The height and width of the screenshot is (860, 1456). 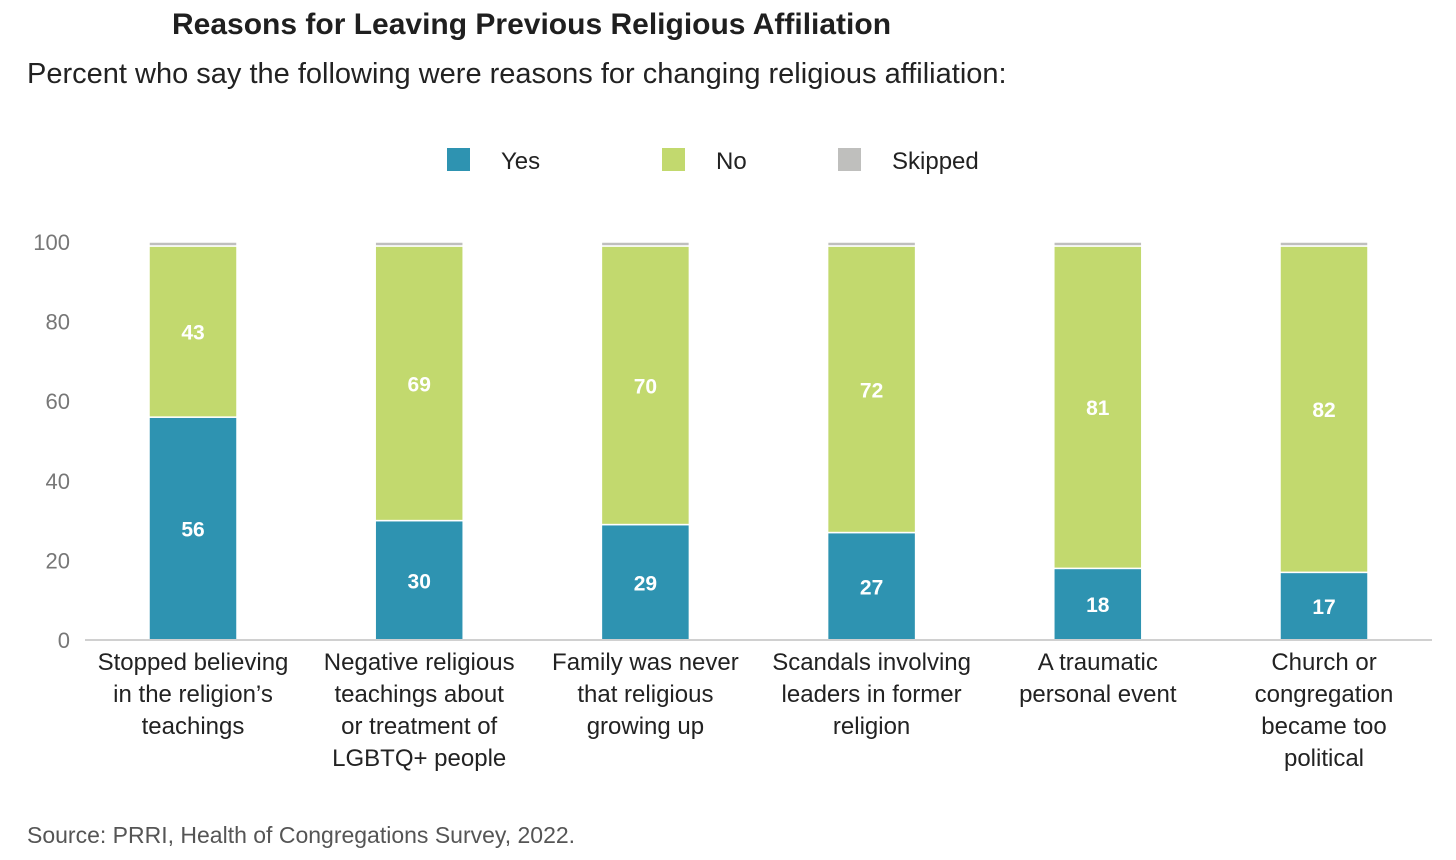 What do you see at coordinates (458, 159) in the screenshot?
I see `legend-swatch-yes` at bounding box center [458, 159].